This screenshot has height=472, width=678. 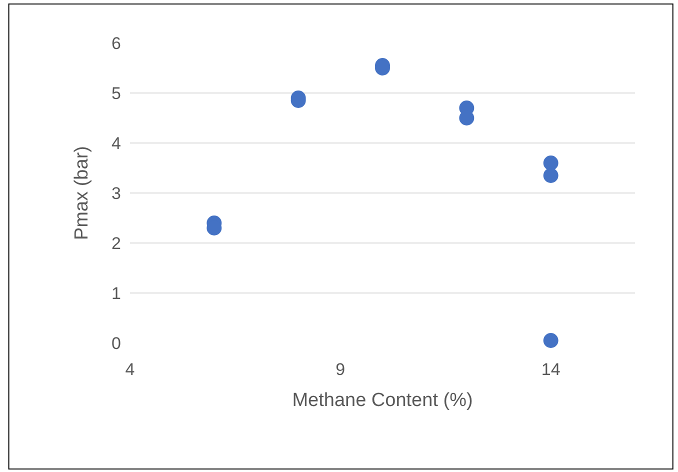 What do you see at coordinates (116, 93) in the screenshot?
I see `y-tick-label: 5` at bounding box center [116, 93].